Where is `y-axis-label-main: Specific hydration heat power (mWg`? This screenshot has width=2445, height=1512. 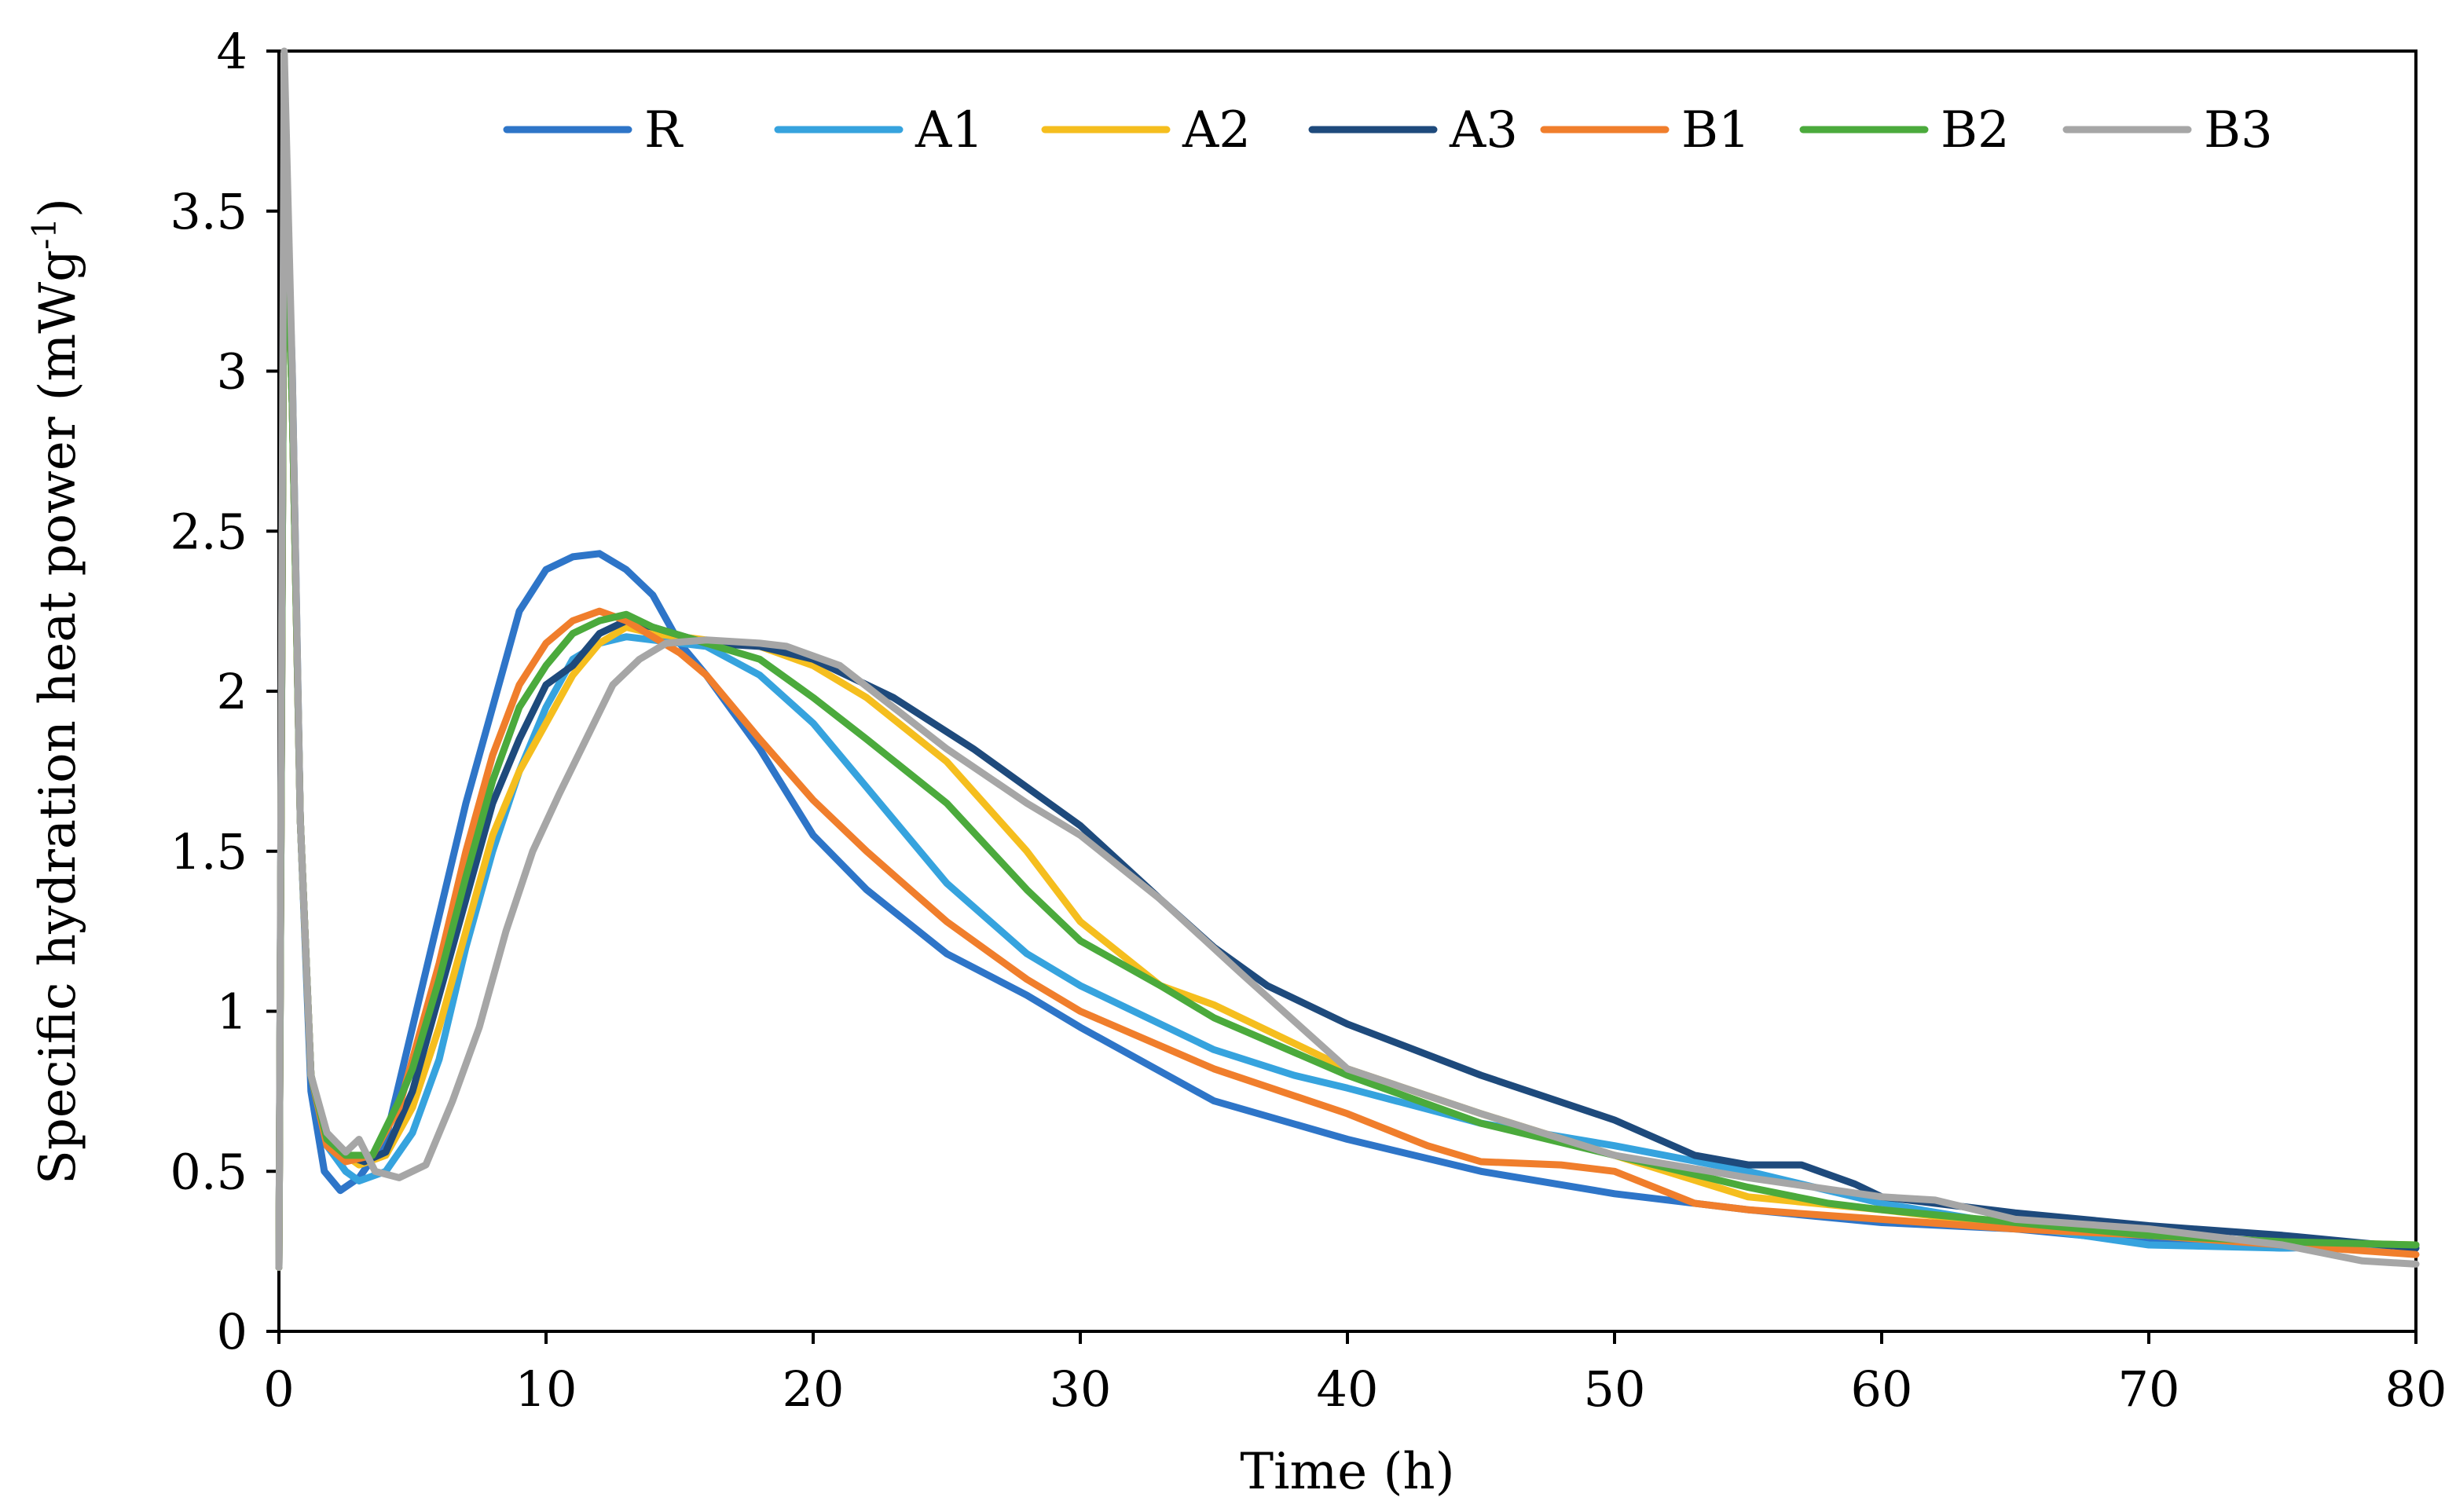 y-axis-label-main: Specific hydration heat power (mWg is located at coordinates (58, 717).